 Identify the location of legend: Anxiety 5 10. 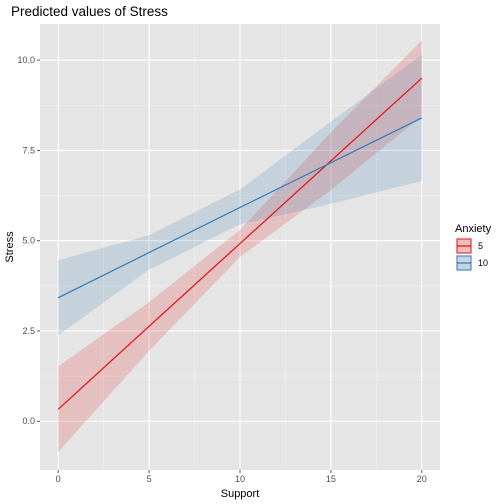
(473, 247).